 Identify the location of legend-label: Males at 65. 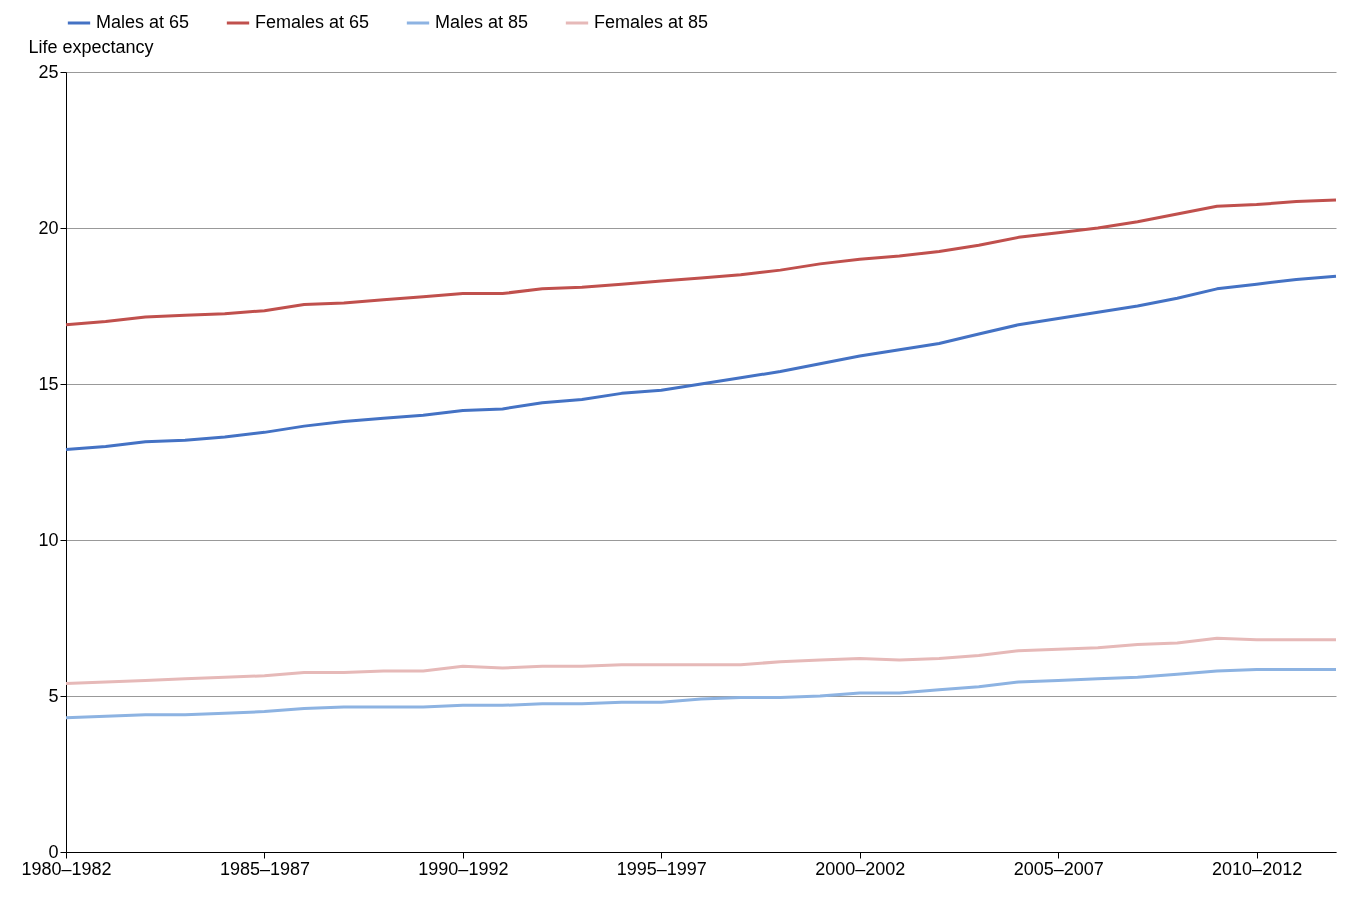
(143, 22).